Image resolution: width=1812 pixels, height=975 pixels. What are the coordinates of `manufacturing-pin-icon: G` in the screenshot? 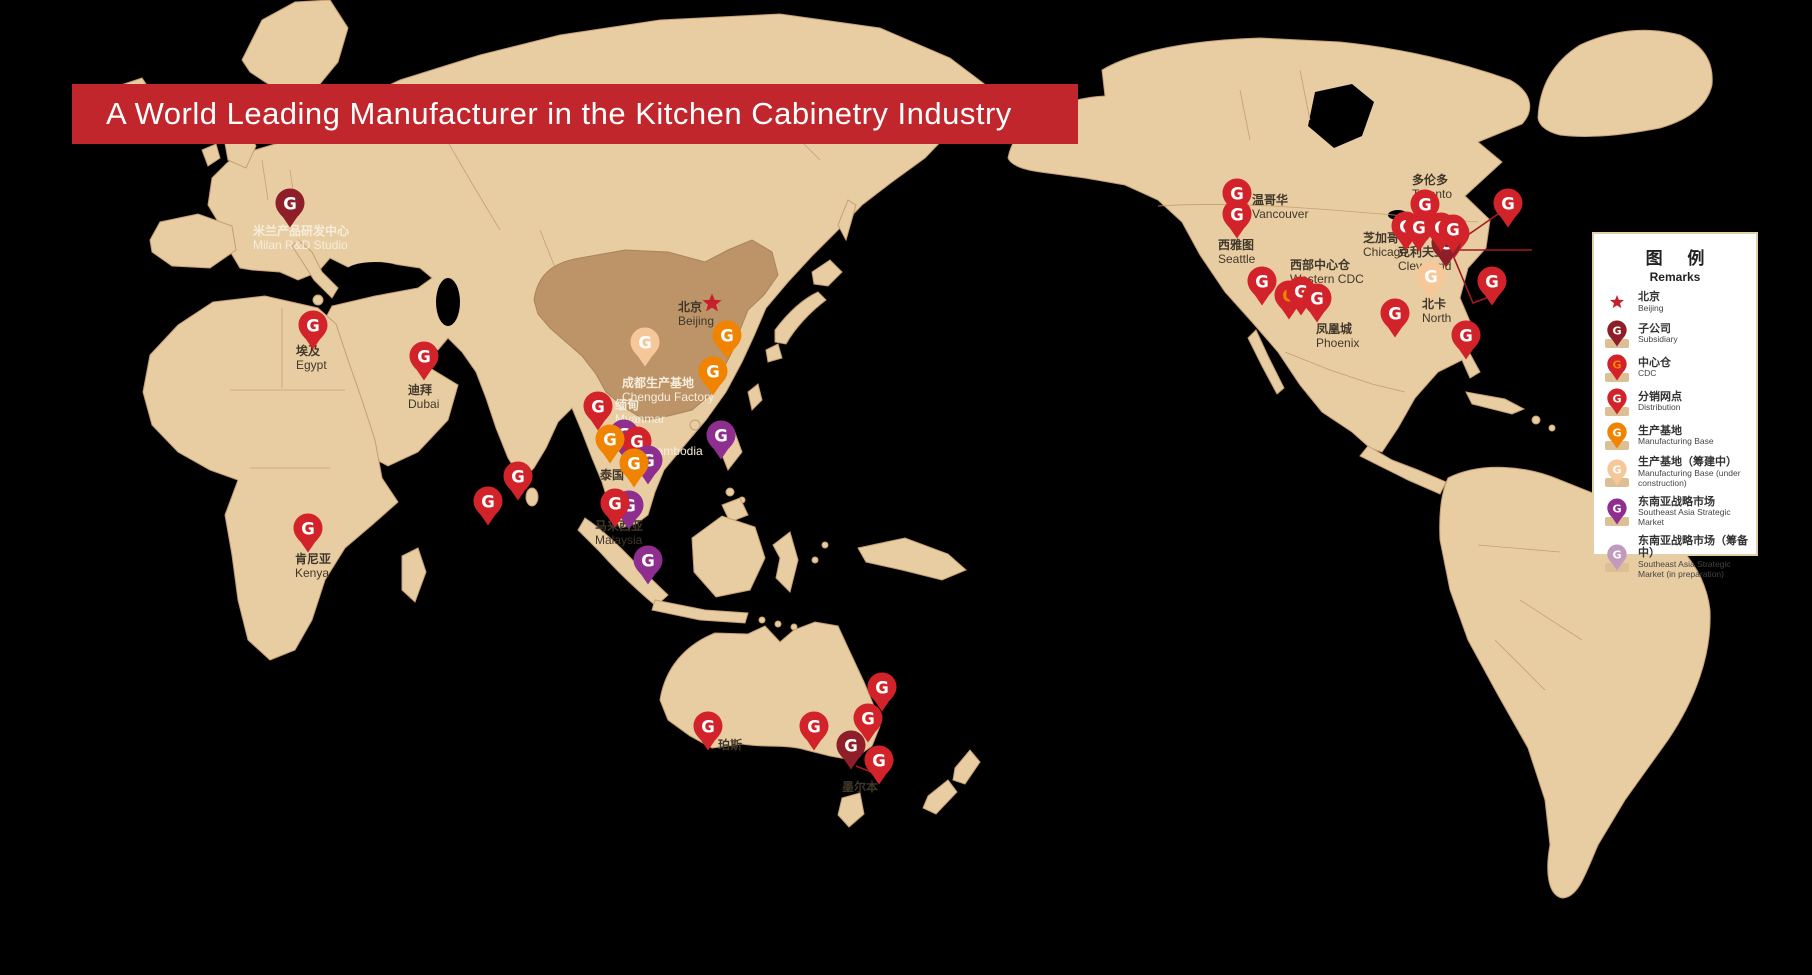 It's located at (1617, 436).